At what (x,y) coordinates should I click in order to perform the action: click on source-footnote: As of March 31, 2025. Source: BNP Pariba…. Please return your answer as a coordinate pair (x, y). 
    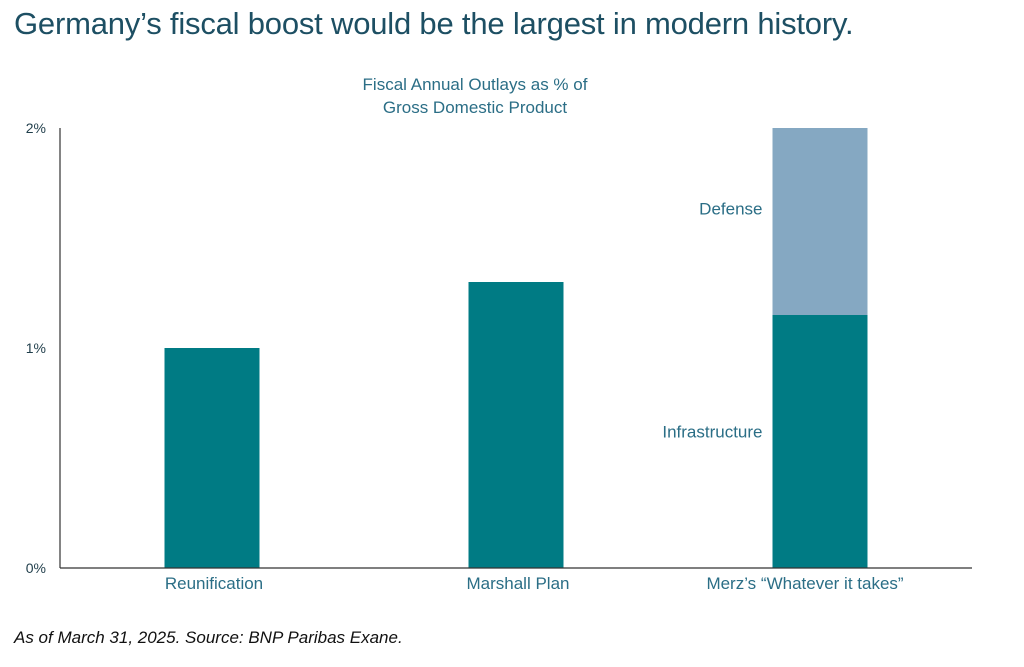
    Looking at the image, I should click on (208, 637).